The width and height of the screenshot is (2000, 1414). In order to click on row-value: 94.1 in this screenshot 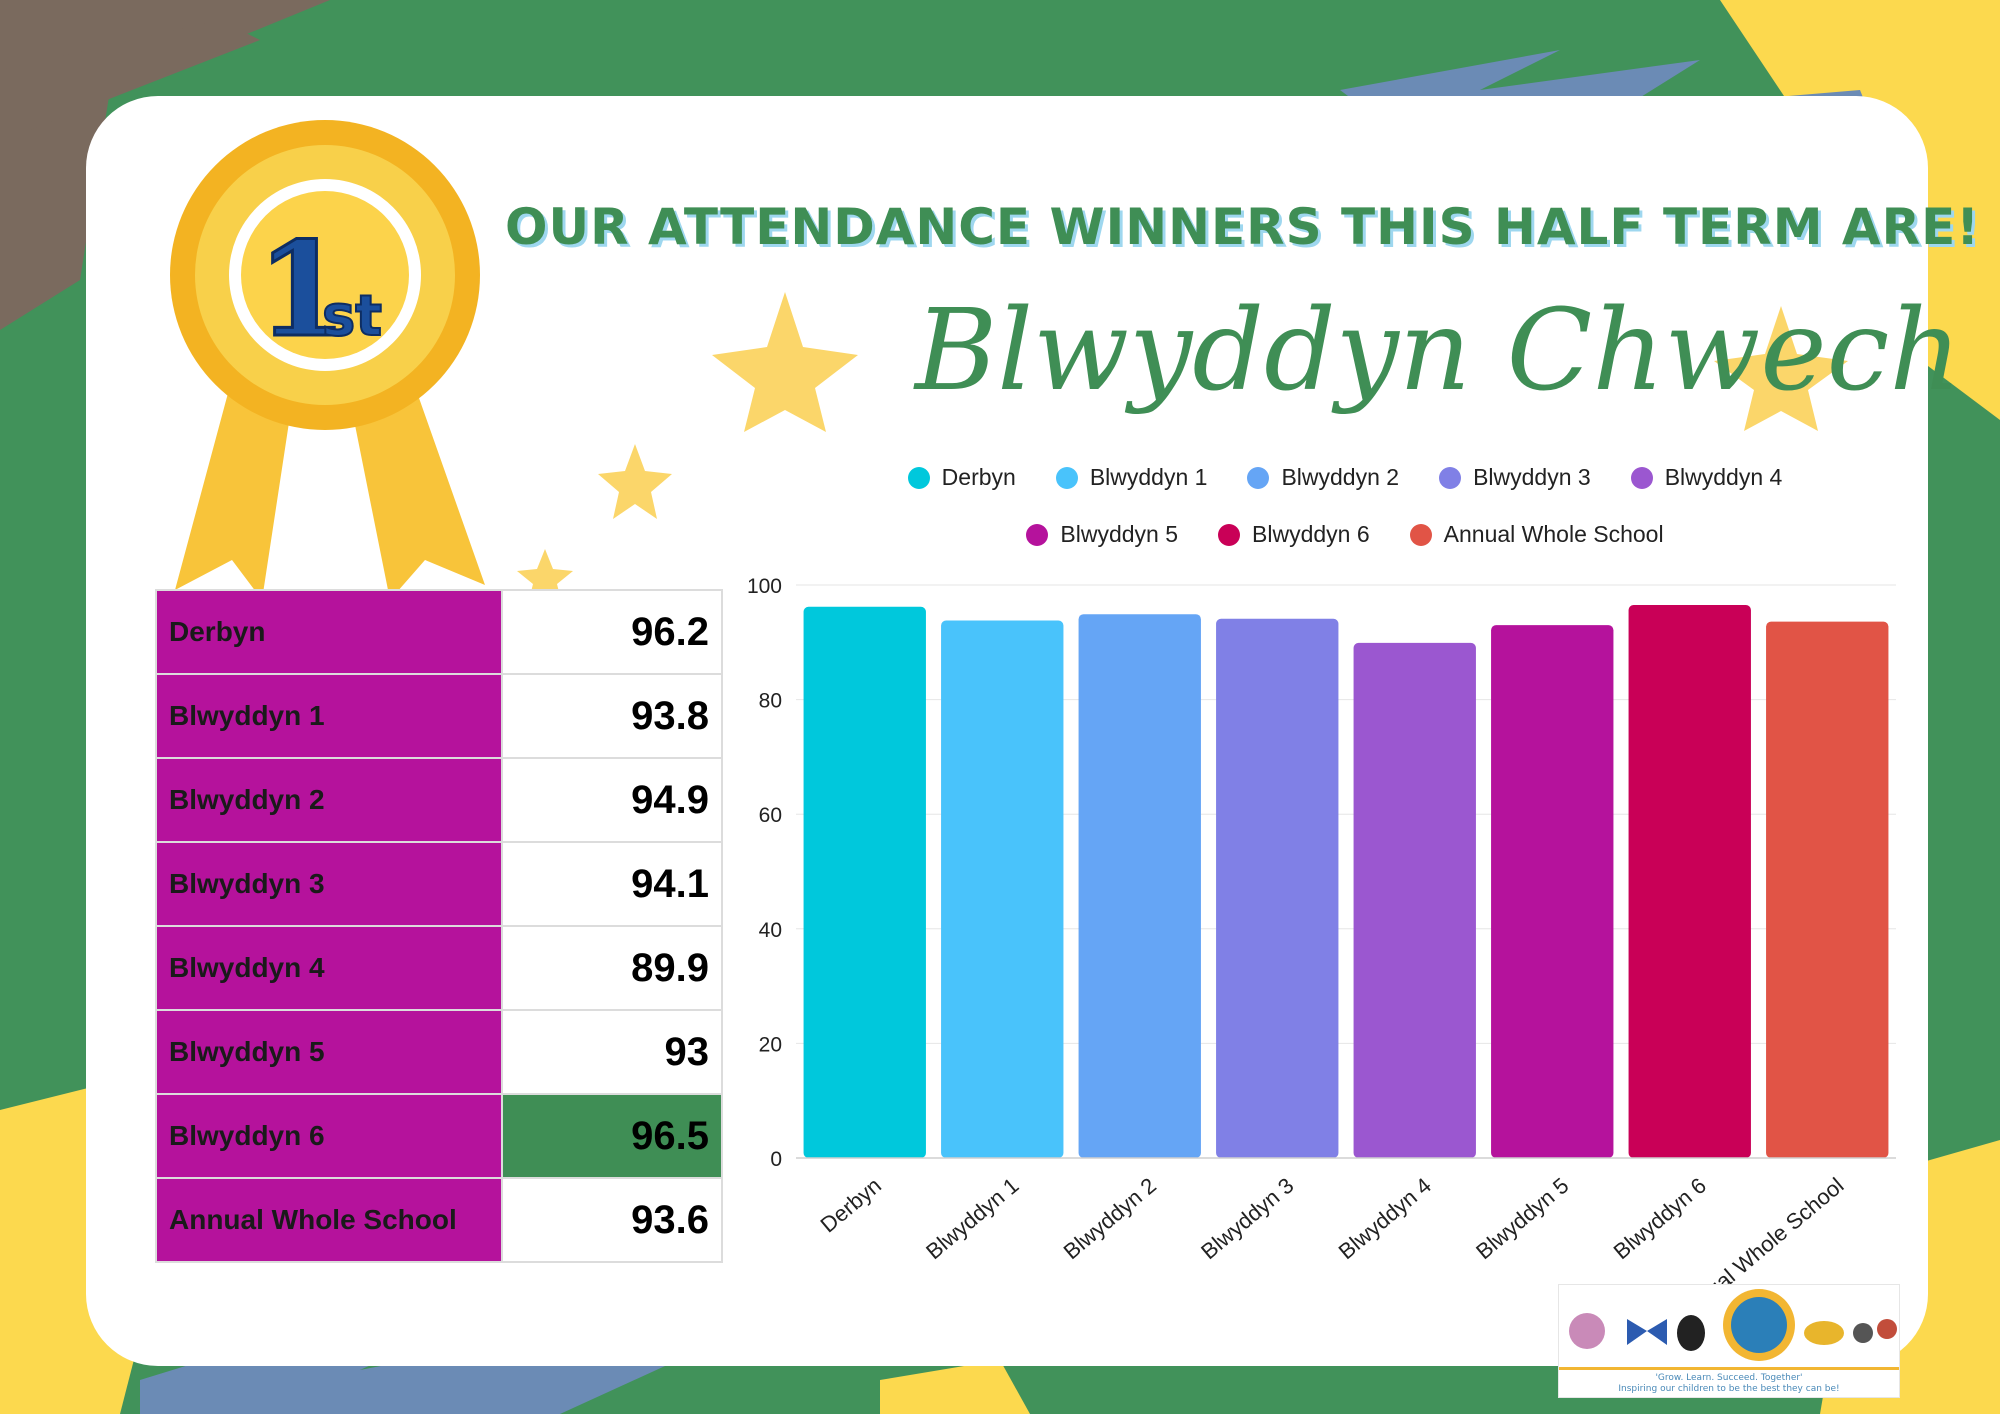, I will do `click(612, 884)`.